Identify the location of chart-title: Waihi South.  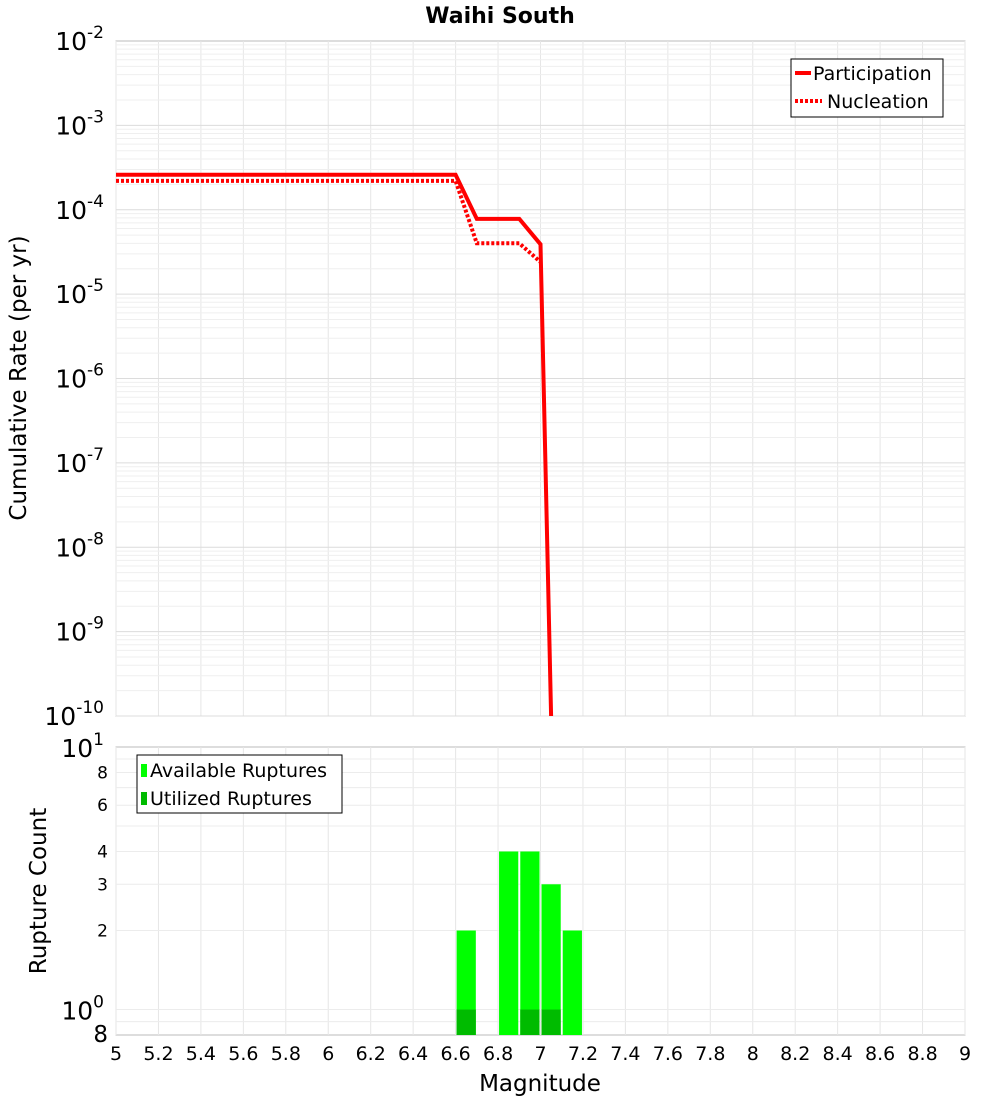
(500, 16).